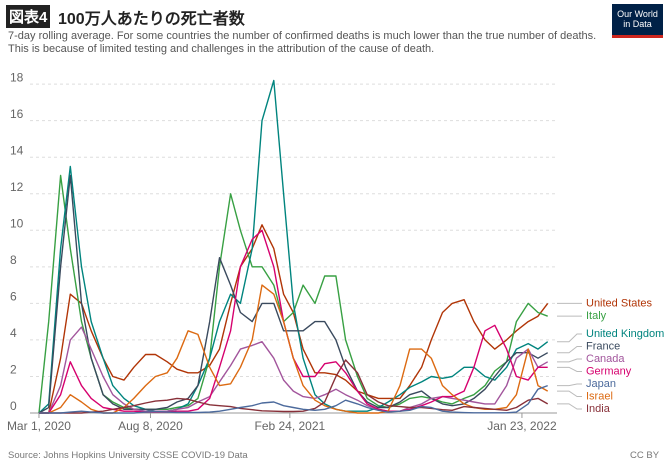 The image size is (670, 469). What do you see at coordinates (39, 426) in the screenshot?
I see `x-tick-label: Mar 1, 2020` at bounding box center [39, 426].